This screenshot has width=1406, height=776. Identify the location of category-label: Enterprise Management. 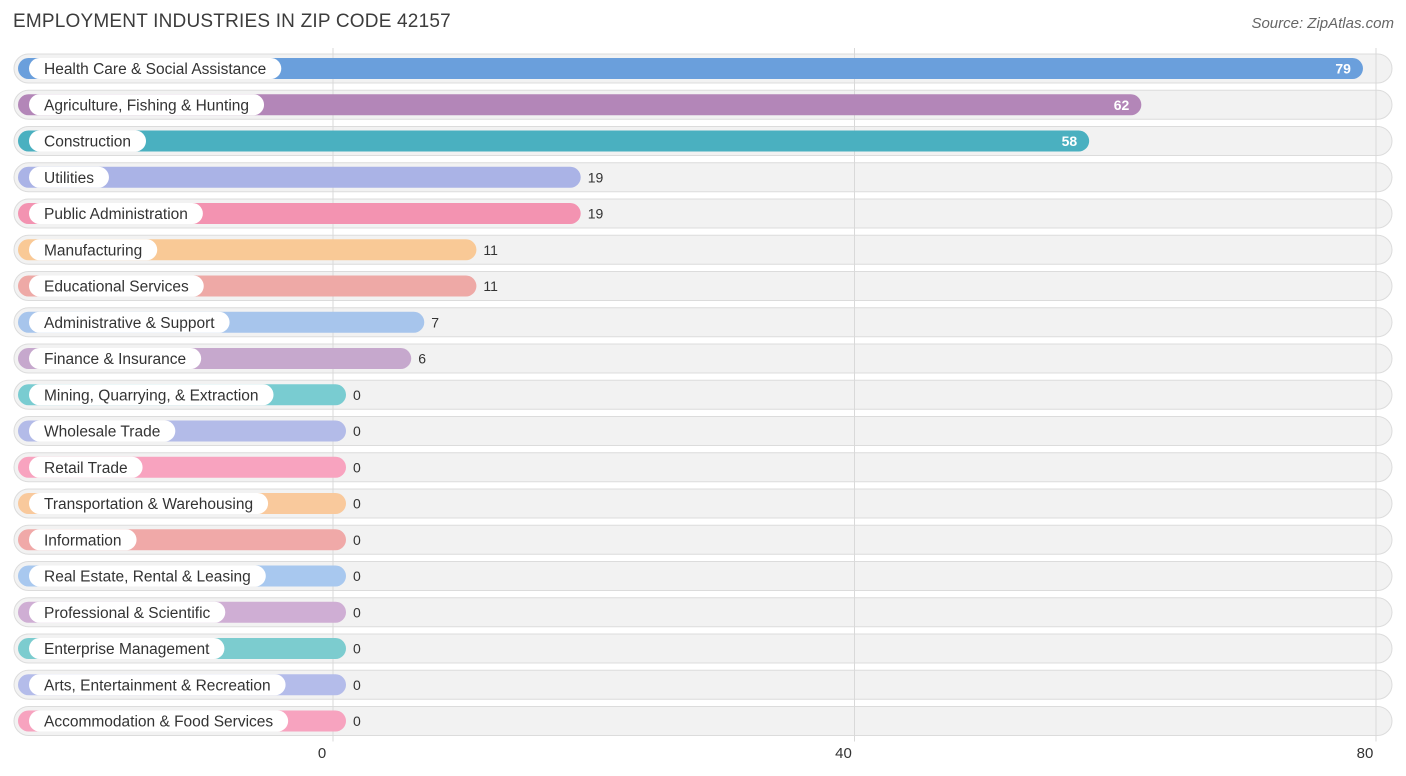
(127, 649).